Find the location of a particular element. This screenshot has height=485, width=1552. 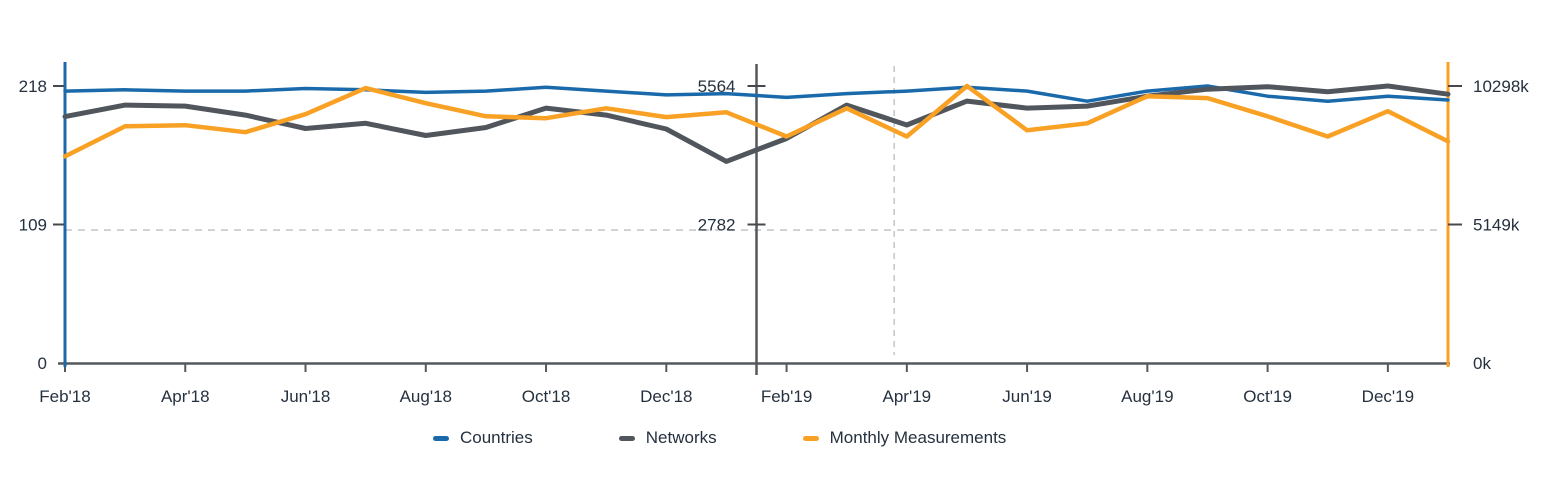

x-axis-tick-label: Jun'19 is located at coordinates (1027, 396).